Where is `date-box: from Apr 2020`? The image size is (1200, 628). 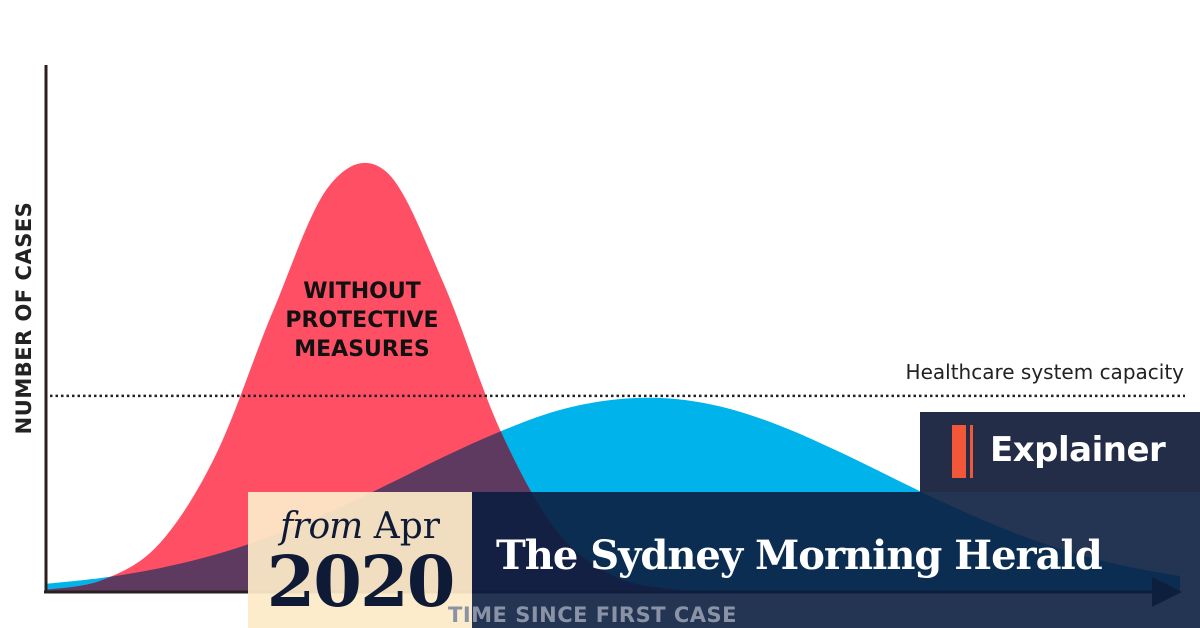
date-box: from Apr 2020 is located at coordinates (360, 560).